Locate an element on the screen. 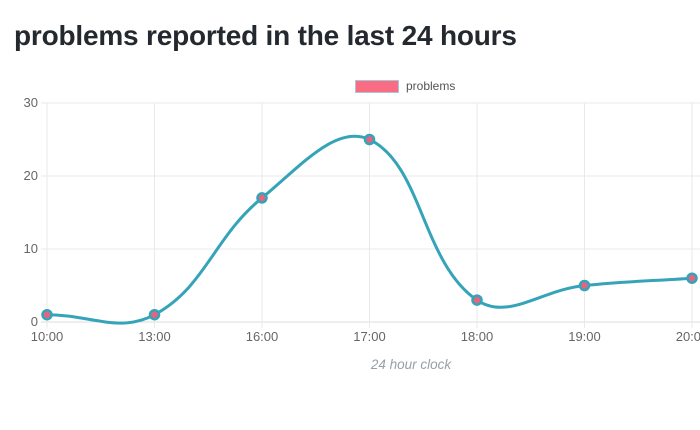  x-axis-tick-label: 19:00 is located at coordinates (584, 336).